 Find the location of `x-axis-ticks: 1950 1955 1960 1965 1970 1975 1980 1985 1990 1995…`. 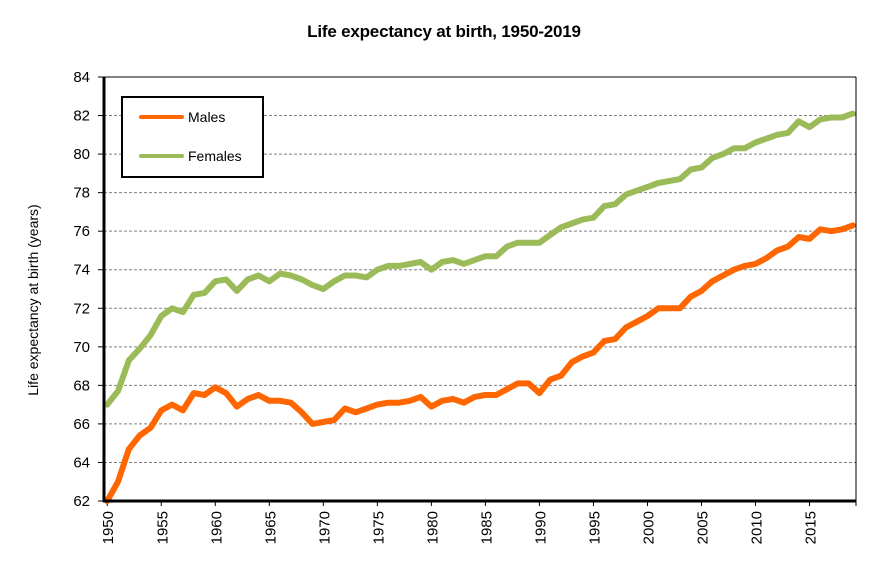

x-axis-ticks: 1950 1955 1960 1965 1970 1975 1980 1985 1990 1995… is located at coordinates (478, 522).